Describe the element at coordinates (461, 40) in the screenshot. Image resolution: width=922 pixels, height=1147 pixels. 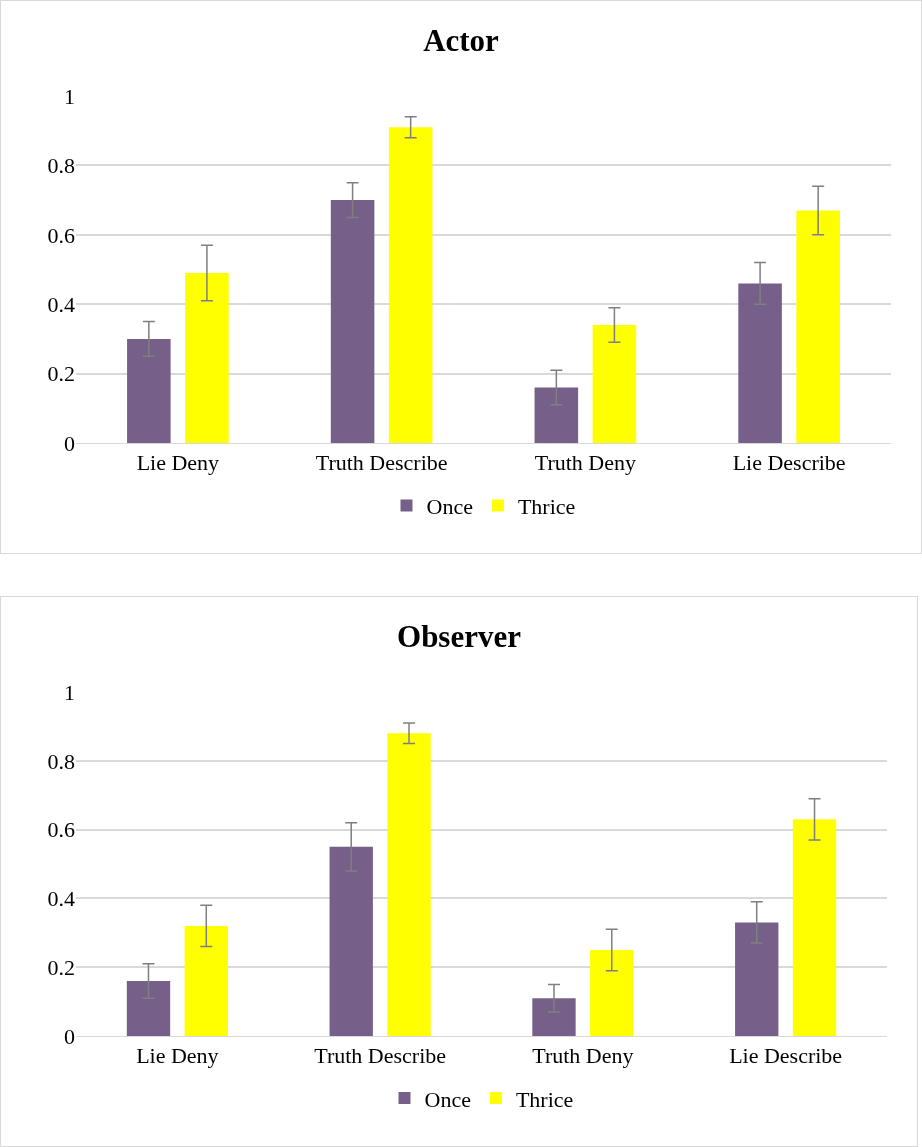
I see `chart-title: Actor` at that location.